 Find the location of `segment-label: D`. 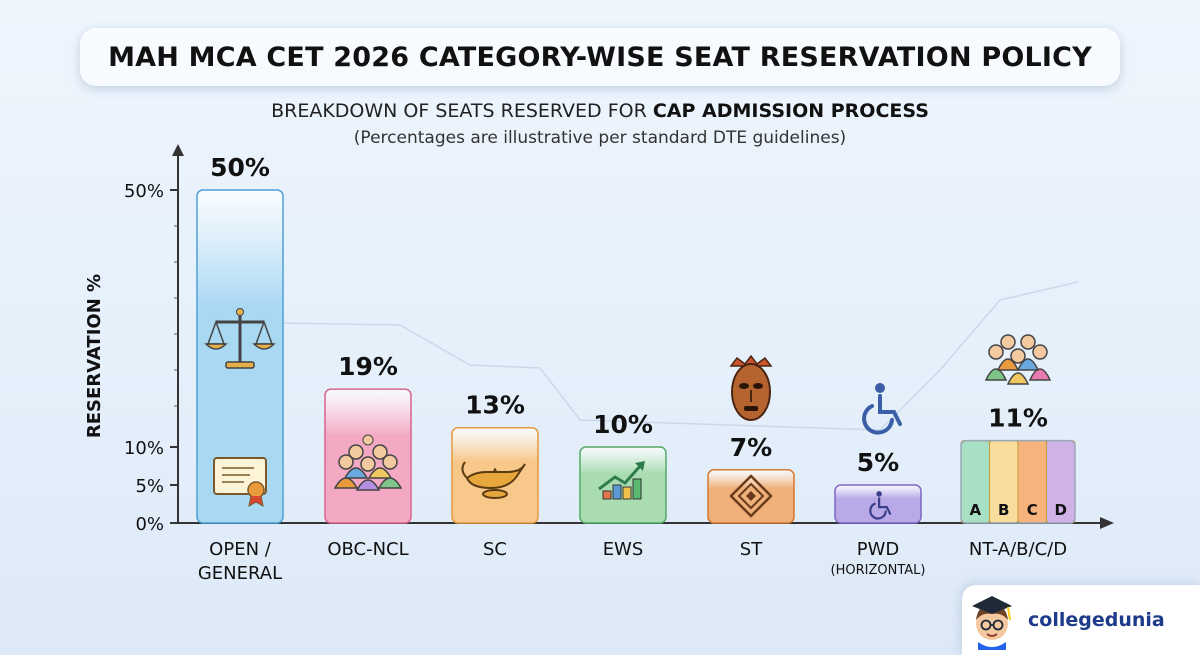

segment-label: D is located at coordinates (1061, 510).